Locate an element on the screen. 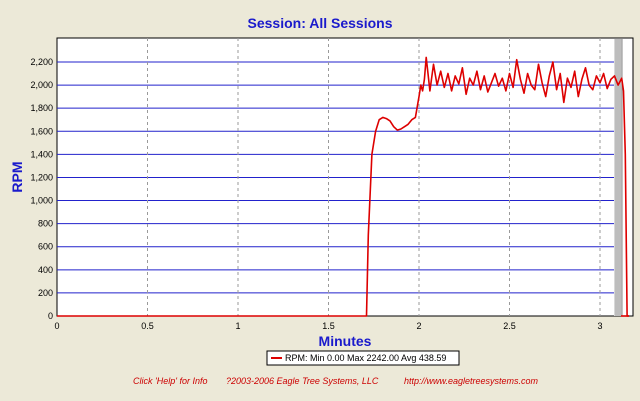  legend: RPM: Min 0.00 Max 2242.00 Avg 438.59 is located at coordinates (363, 358).